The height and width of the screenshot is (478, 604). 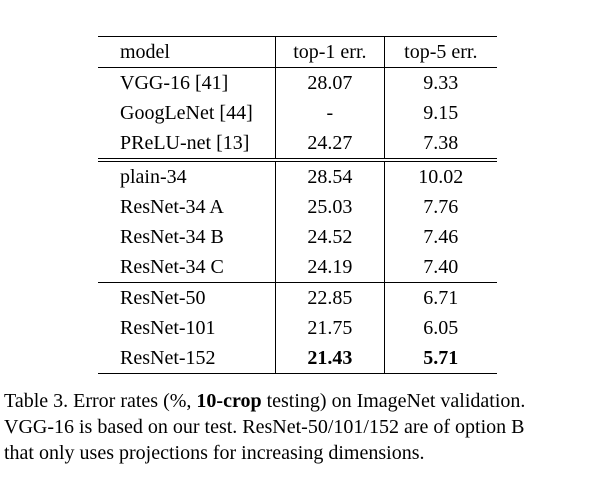 I want to click on cell-model: ResNet-34 B, so click(x=172, y=237).